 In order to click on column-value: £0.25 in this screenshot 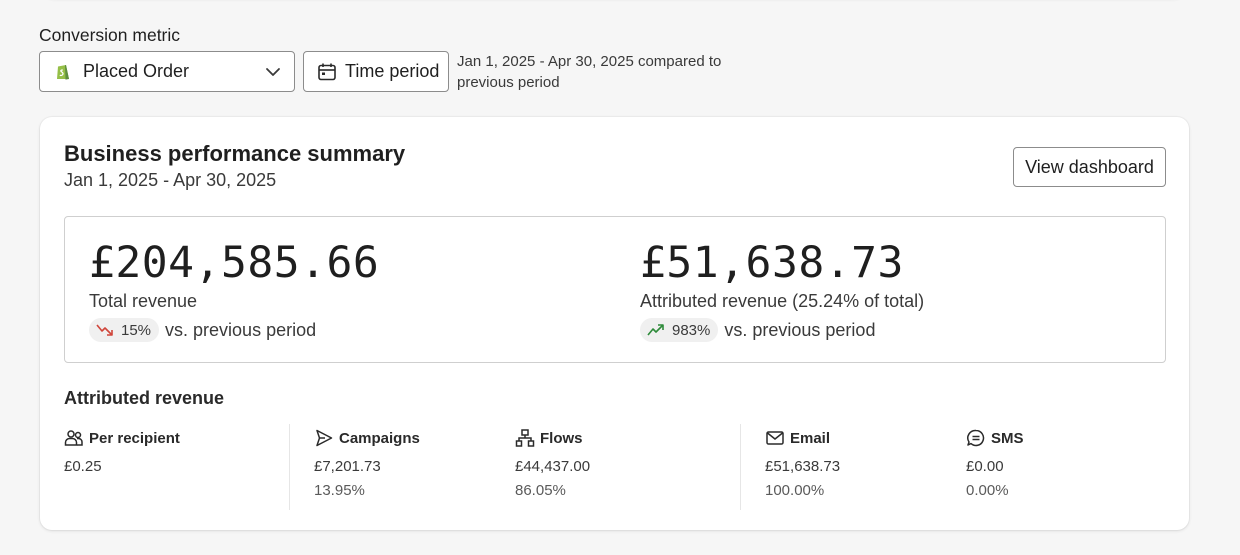, I will do `click(83, 466)`.